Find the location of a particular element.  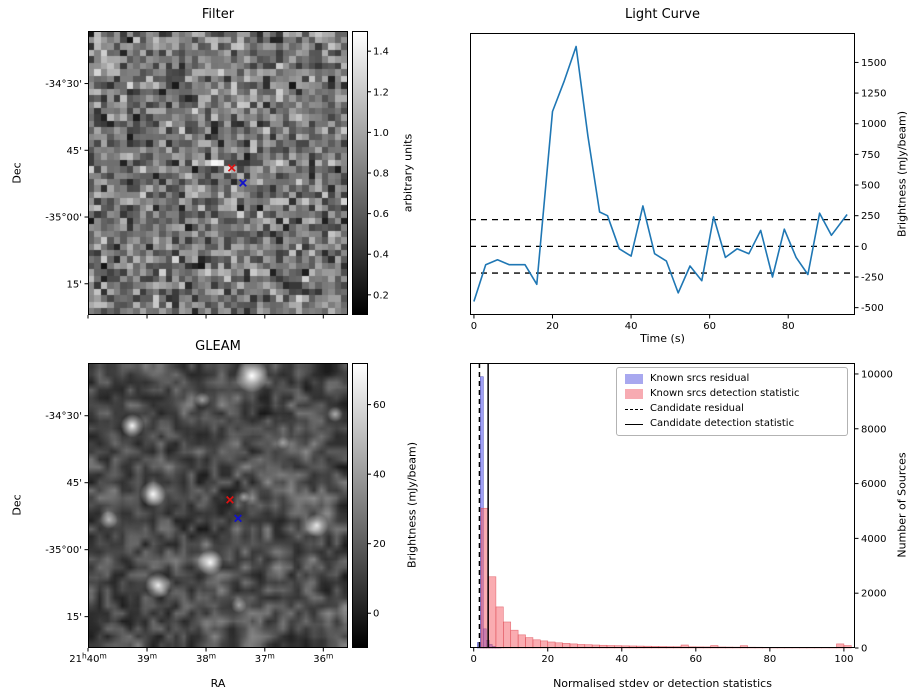

blue-patch-swatch is located at coordinates (634, 379).